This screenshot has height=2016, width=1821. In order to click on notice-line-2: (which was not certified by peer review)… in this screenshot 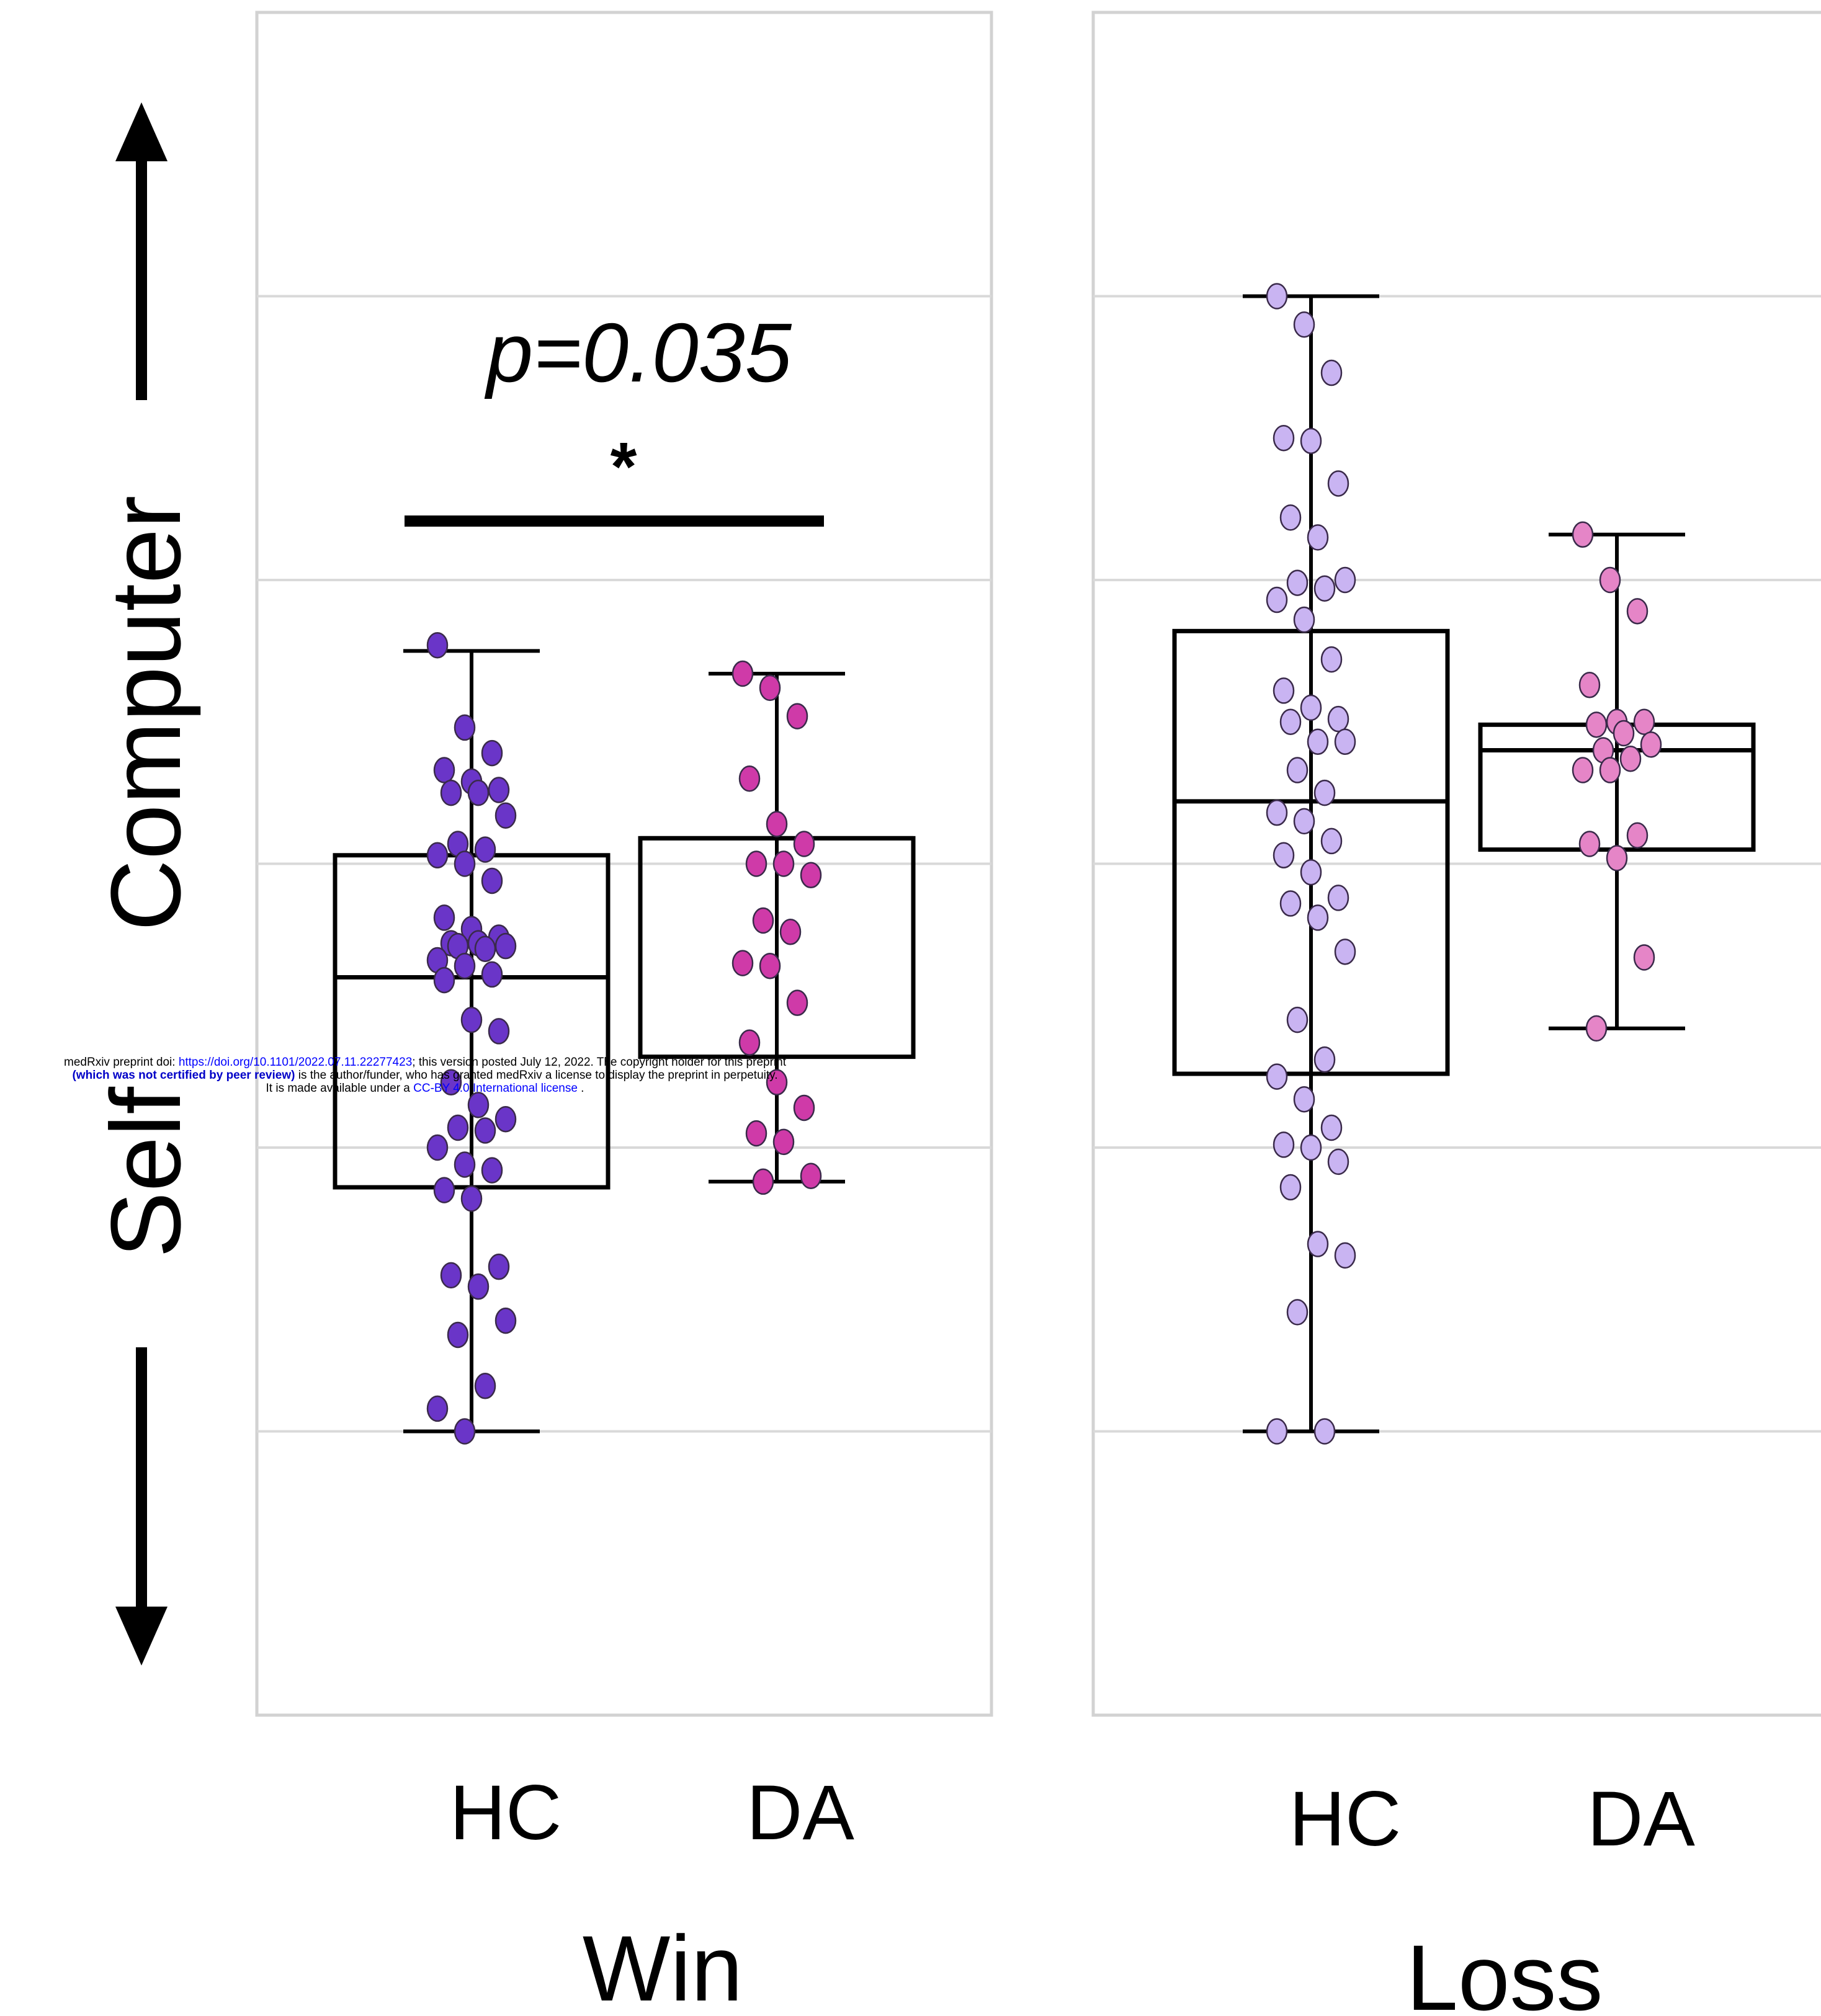, I will do `click(425, 1076)`.